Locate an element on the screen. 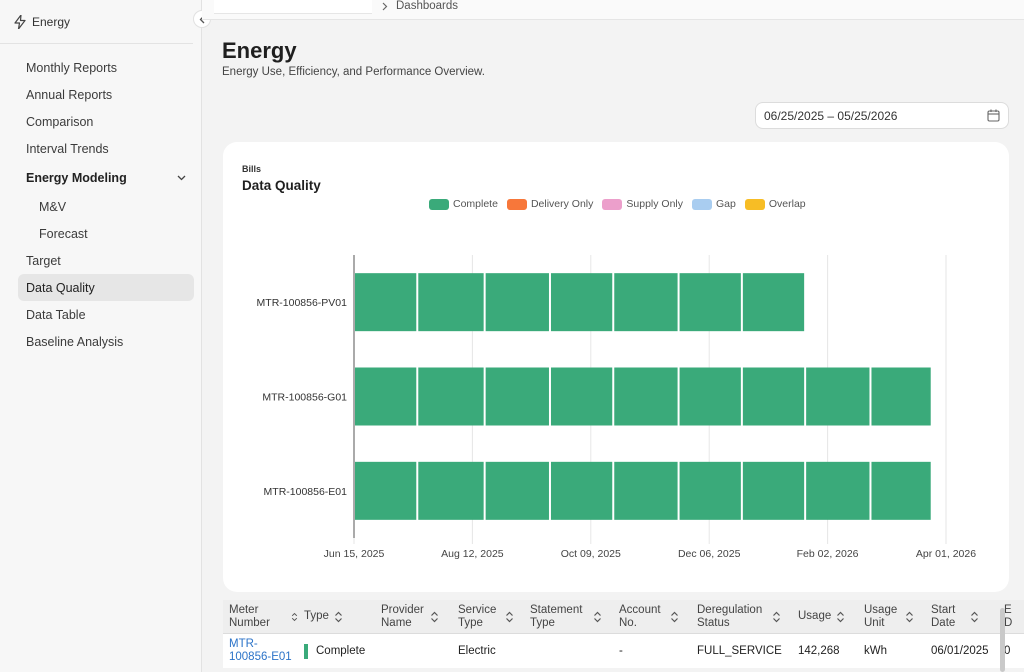 This screenshot has width=1024, height=672. column-header-meter-number: Meter Number is located at coordinates (260, 616).